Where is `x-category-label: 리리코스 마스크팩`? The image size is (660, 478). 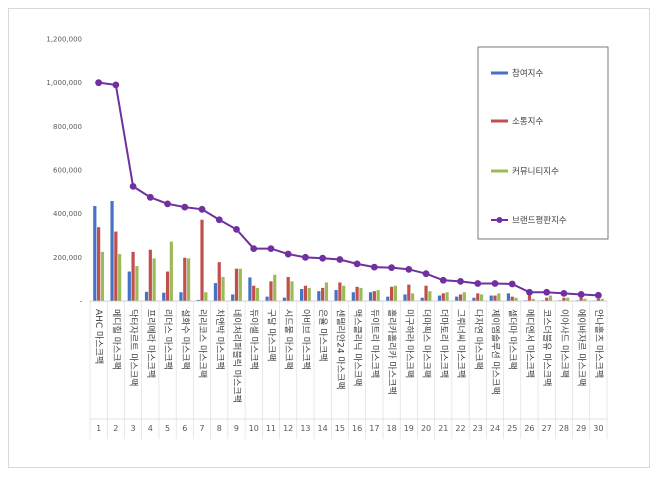 x-category-label: 리리코스 마스크팩 is located at coordinates (202, 343).